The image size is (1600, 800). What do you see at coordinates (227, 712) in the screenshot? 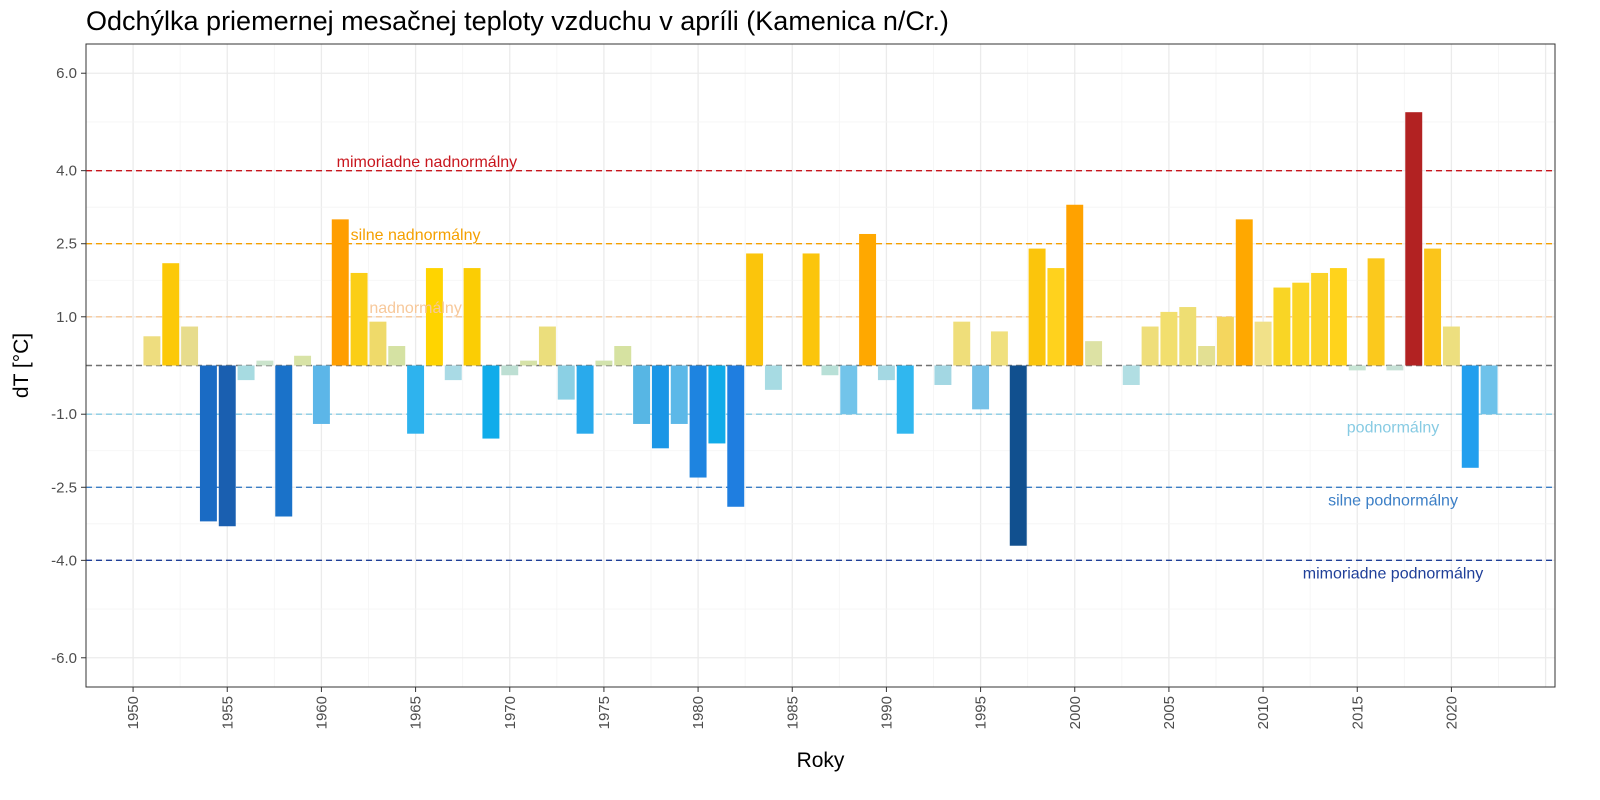
I see `x-tick-label: 1955` at bounding box center [227, 712].